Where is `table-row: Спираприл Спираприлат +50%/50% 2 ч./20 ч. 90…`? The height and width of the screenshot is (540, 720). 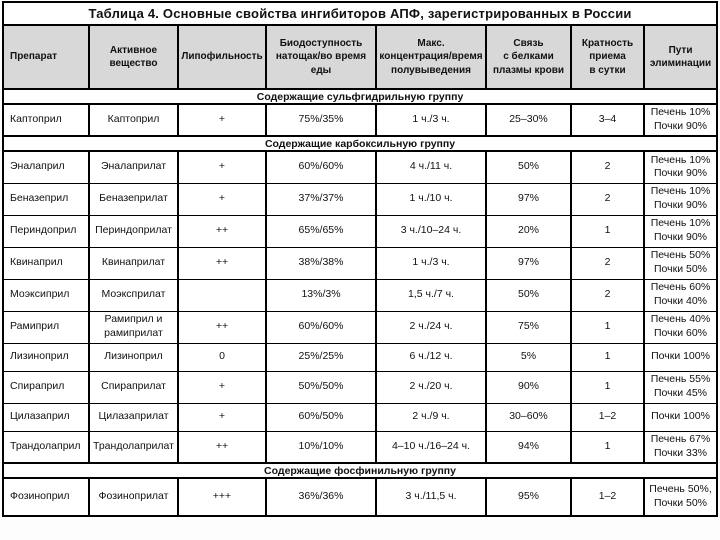 table-row: Спираприл Спираприлат +50%/50% 2 ч./20 ч. 90… is located at coordinates (360, 387).